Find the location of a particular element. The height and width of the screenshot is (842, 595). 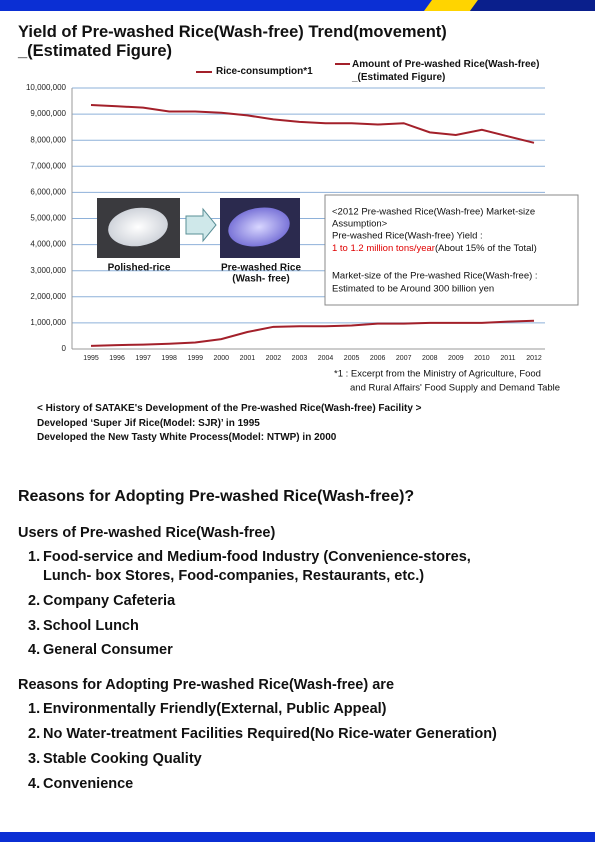

x-tick-label: 2000 is located at coordinates (222, 358).